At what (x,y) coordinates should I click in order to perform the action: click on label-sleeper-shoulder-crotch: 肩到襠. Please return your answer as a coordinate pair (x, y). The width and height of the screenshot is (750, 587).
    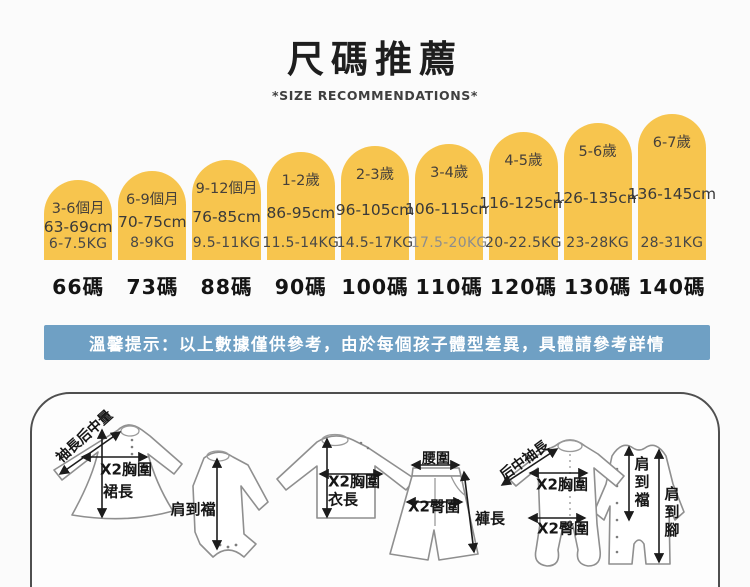
    Looking at the image, I should click on (641, 483).